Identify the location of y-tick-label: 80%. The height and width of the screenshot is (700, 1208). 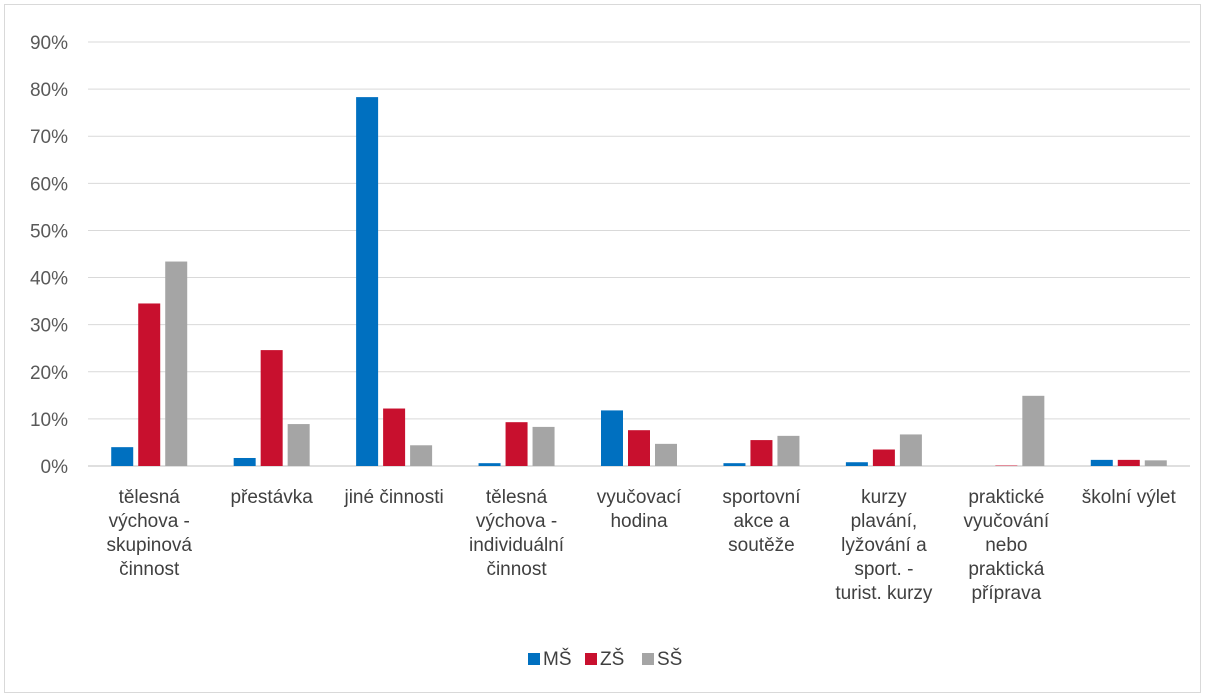
(49, 90).